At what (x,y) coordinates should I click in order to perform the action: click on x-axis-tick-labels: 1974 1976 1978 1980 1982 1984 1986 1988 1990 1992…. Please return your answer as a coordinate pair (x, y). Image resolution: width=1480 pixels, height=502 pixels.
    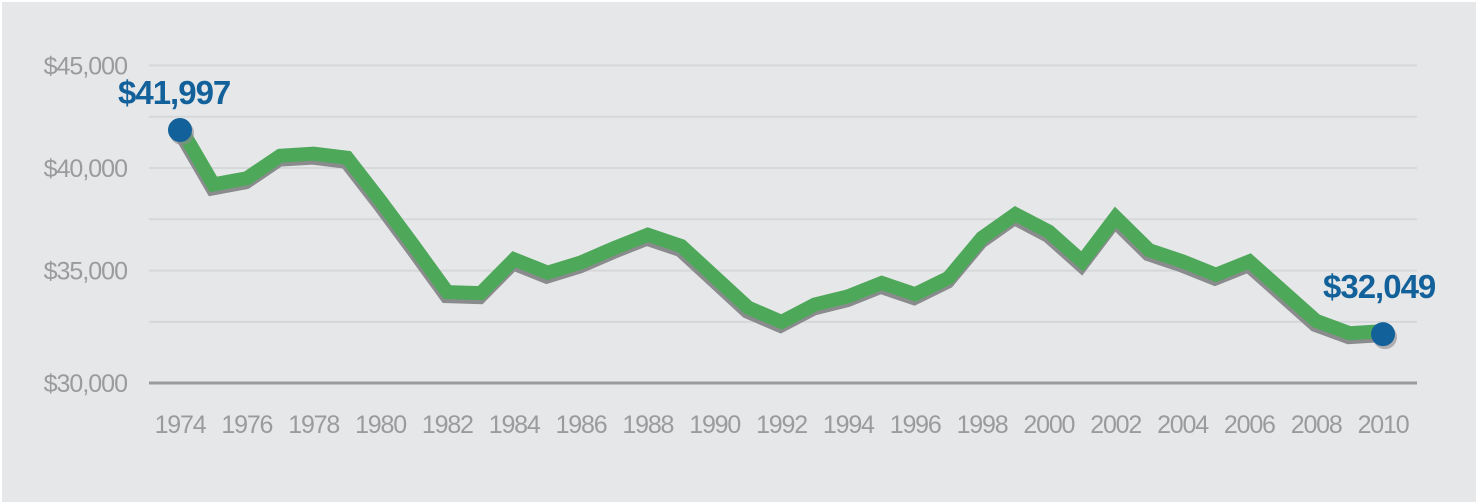
    Looking at the image, I should click on (782, 425).